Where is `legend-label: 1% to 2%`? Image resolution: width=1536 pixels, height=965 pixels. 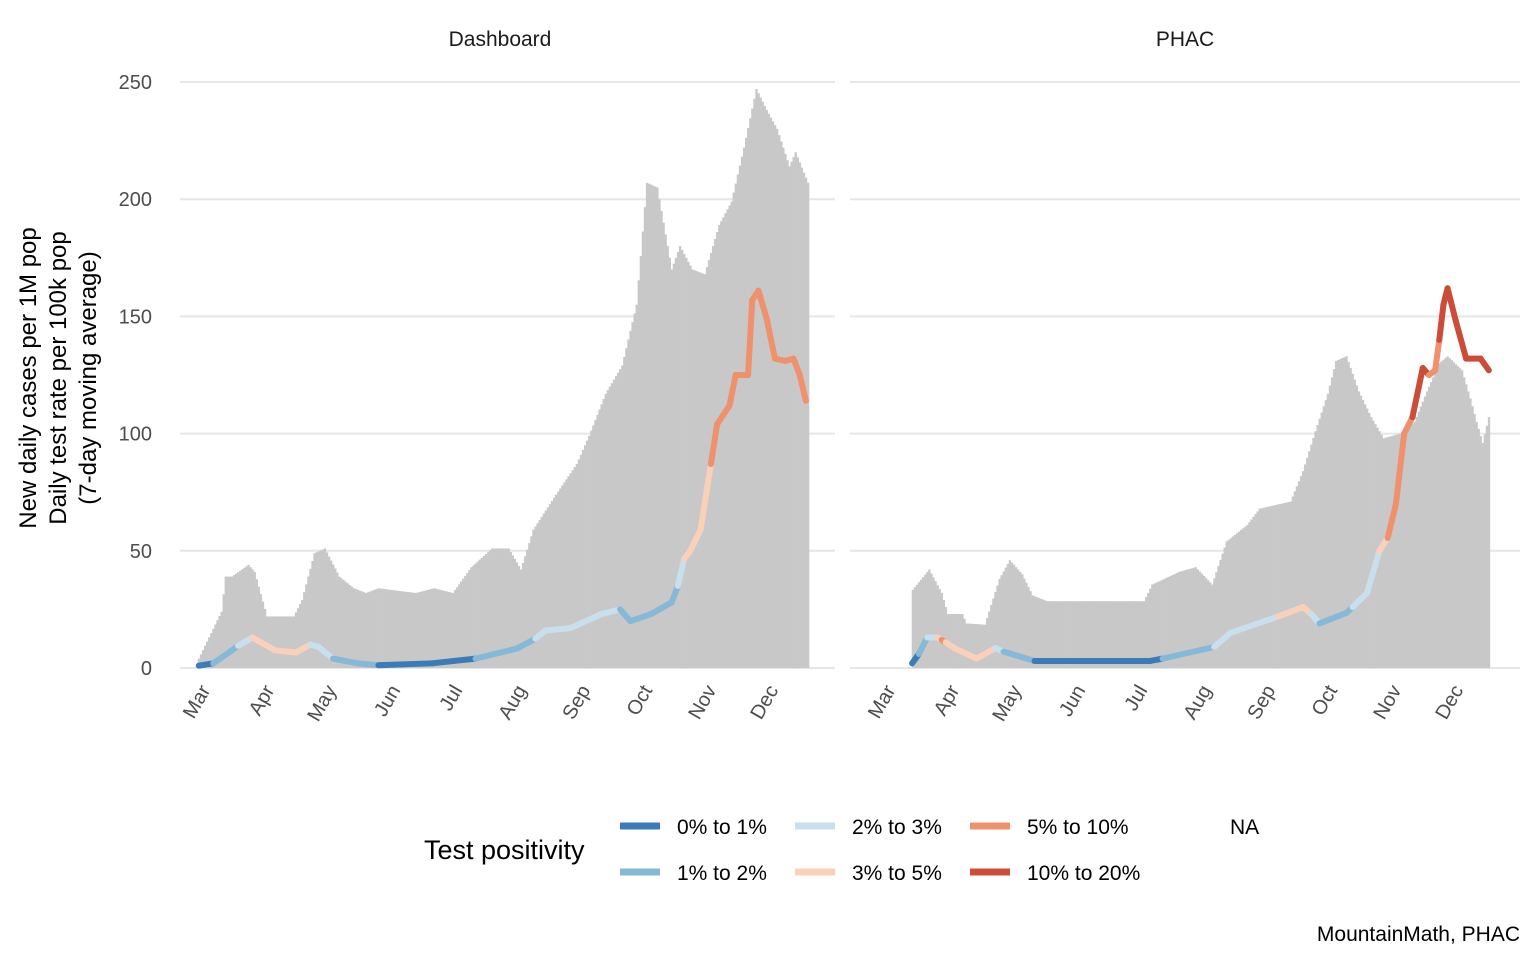
legend-label: 1% to 2% is located at coordinates (722, 873).